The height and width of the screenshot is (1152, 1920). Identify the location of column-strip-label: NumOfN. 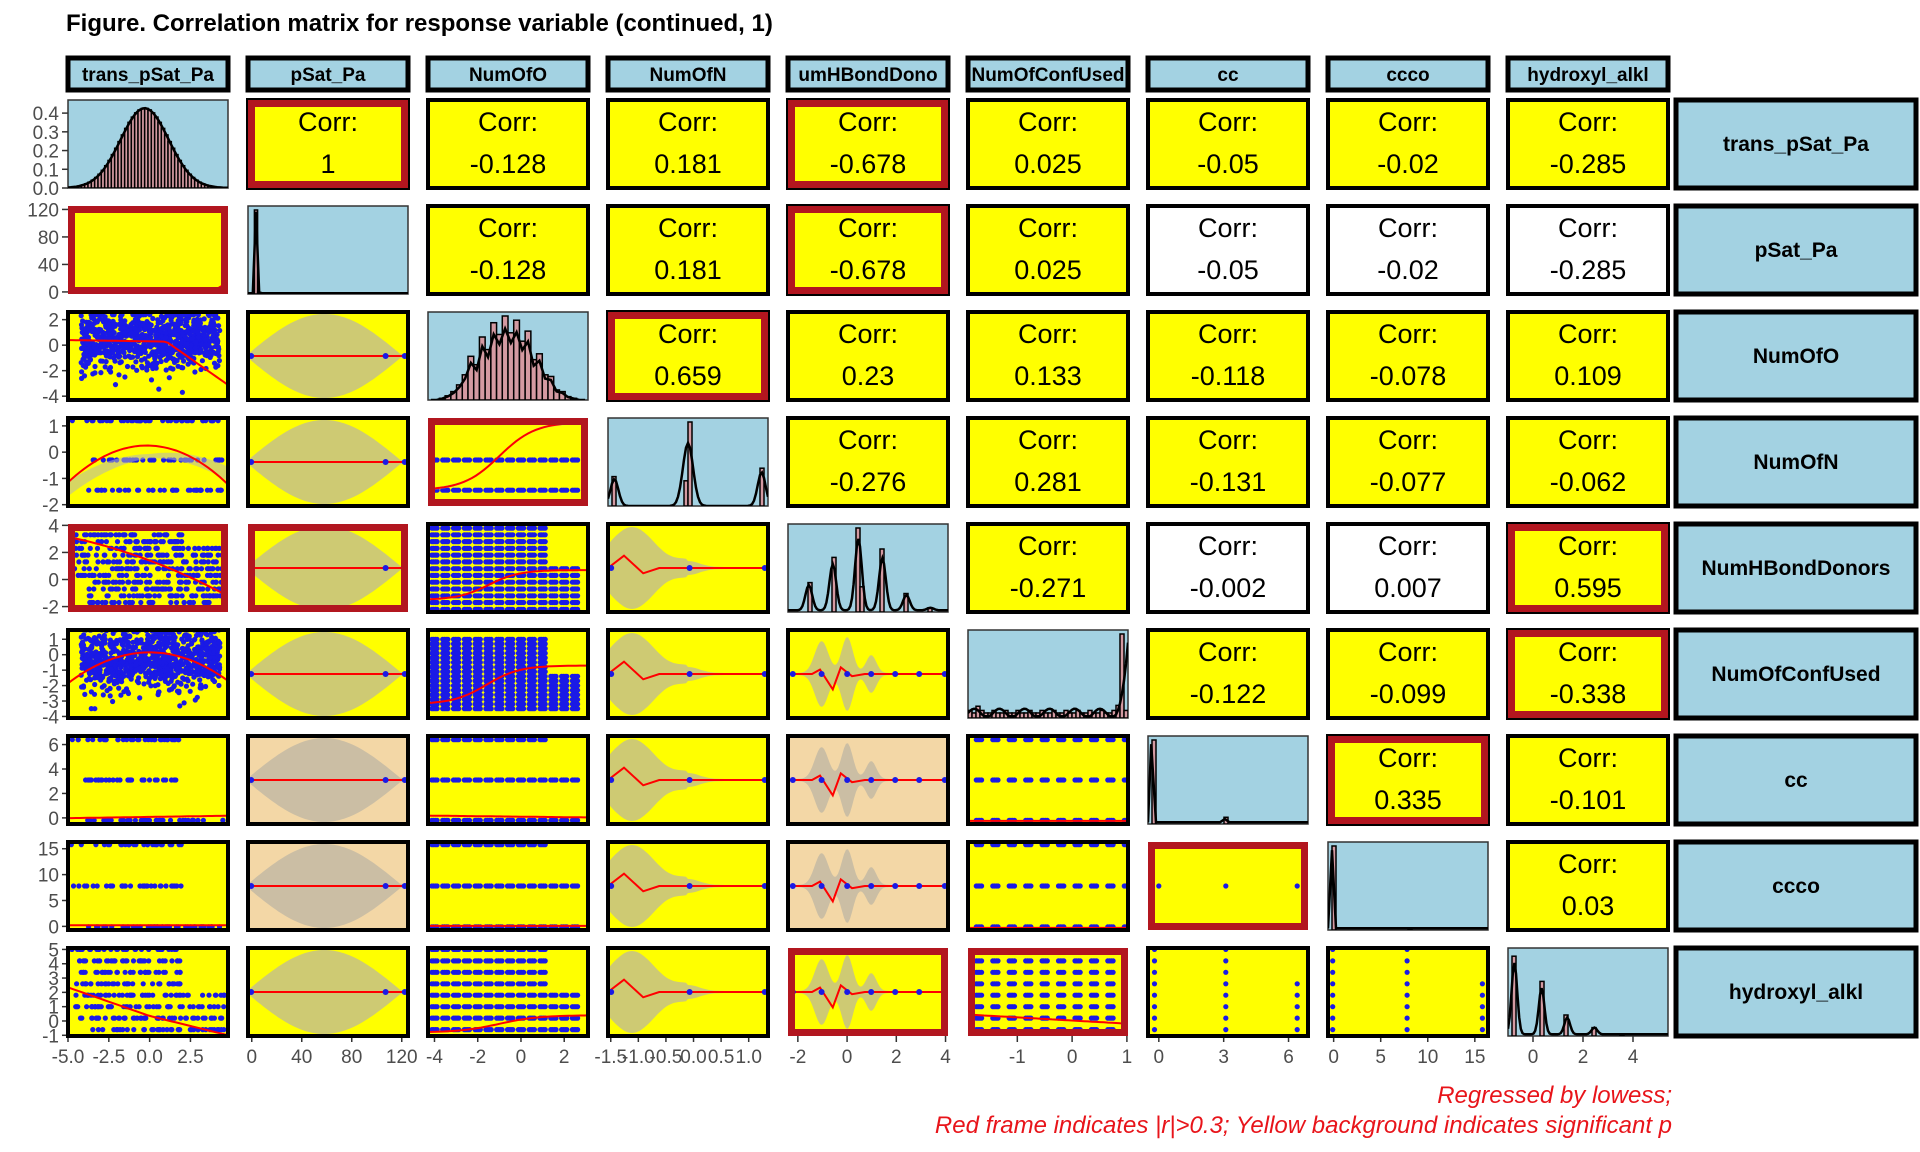
(687, 75).